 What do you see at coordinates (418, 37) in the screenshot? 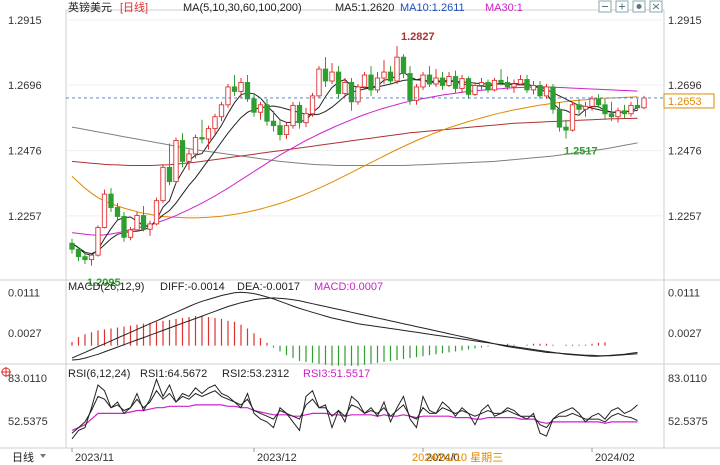
I see `high-price-label: 1.2827` at bounding box center [418, 37].